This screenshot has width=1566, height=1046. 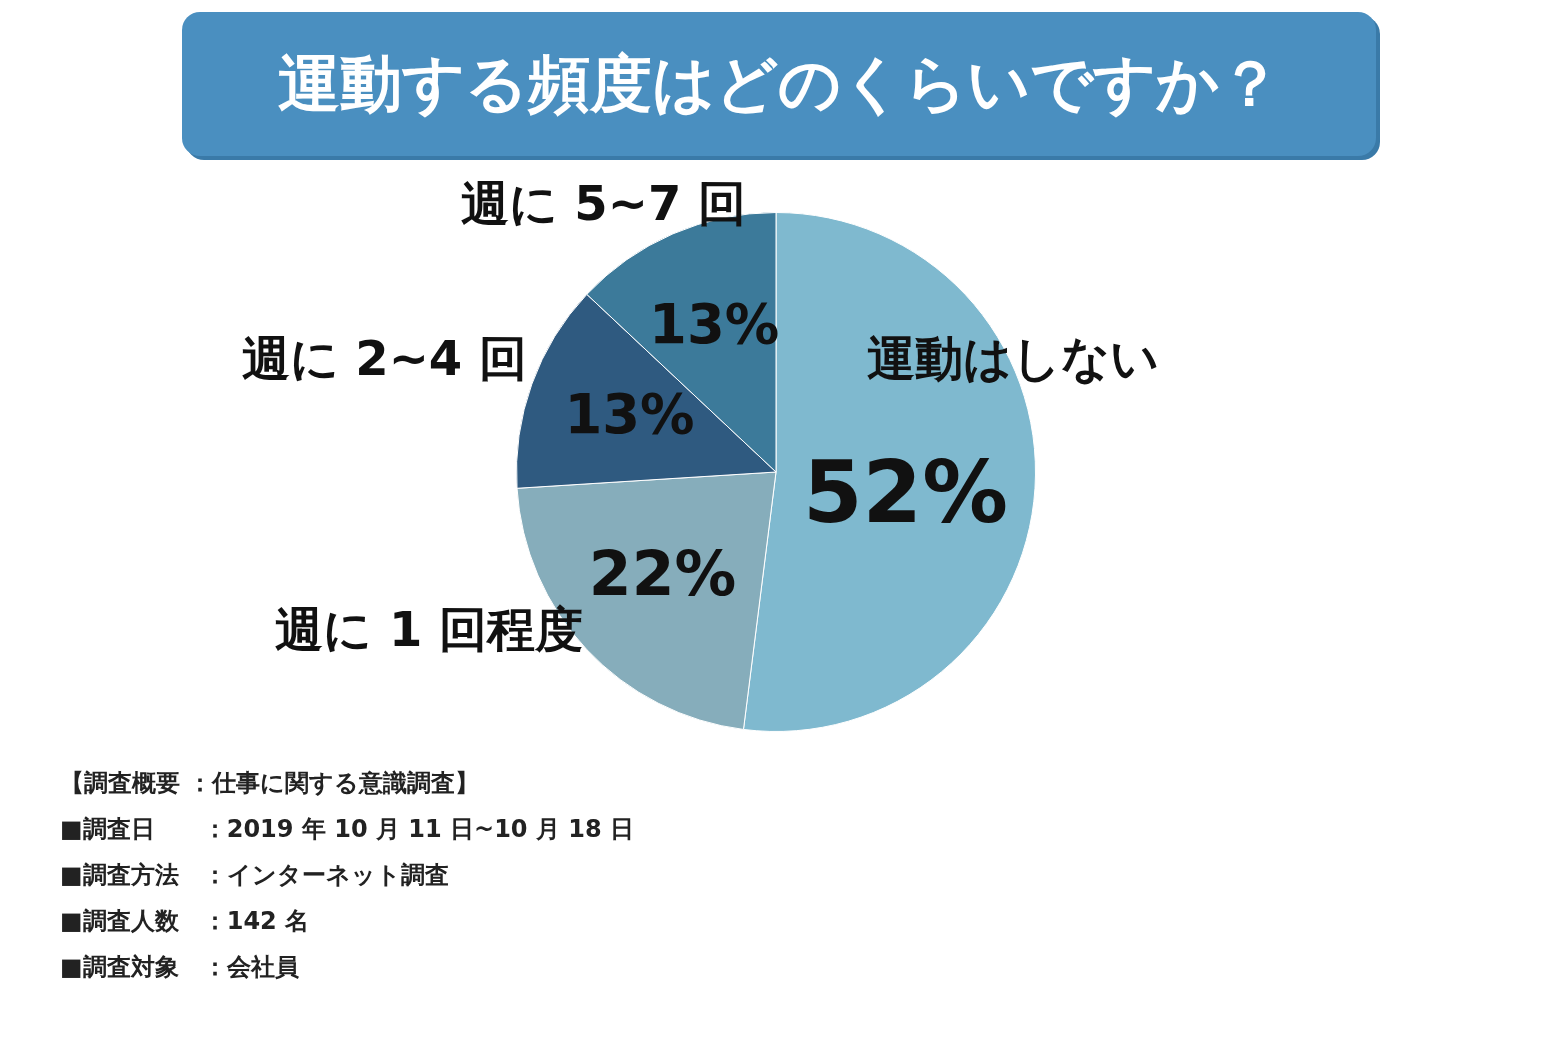 What do you see at coordinates (779, 84) in the screenshot?
I see `chart-title: 運動する頻度はどのくらいですか？` at bounding box center [779, 84].